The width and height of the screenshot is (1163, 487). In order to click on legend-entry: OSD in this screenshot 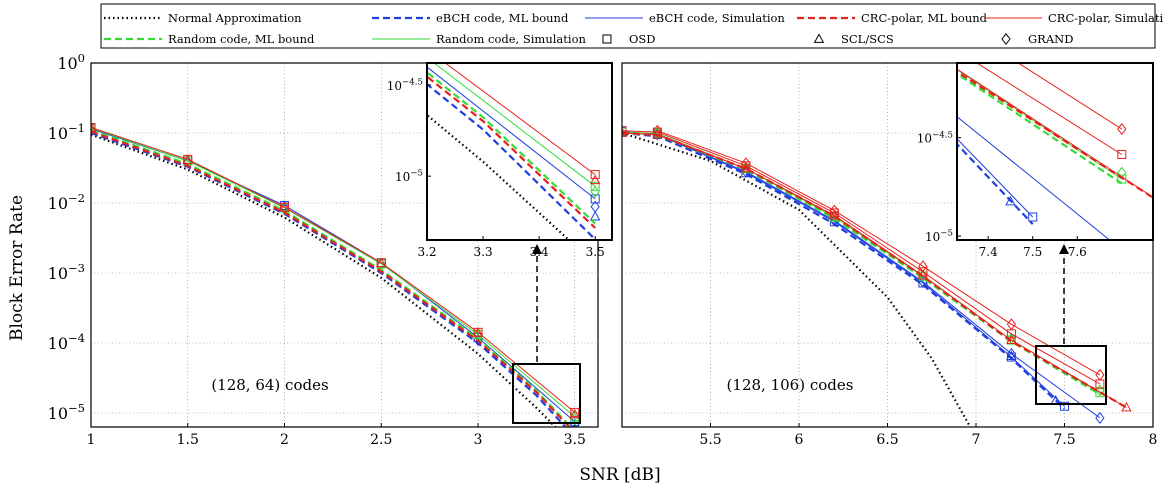, I will do `click(629, 39)`.